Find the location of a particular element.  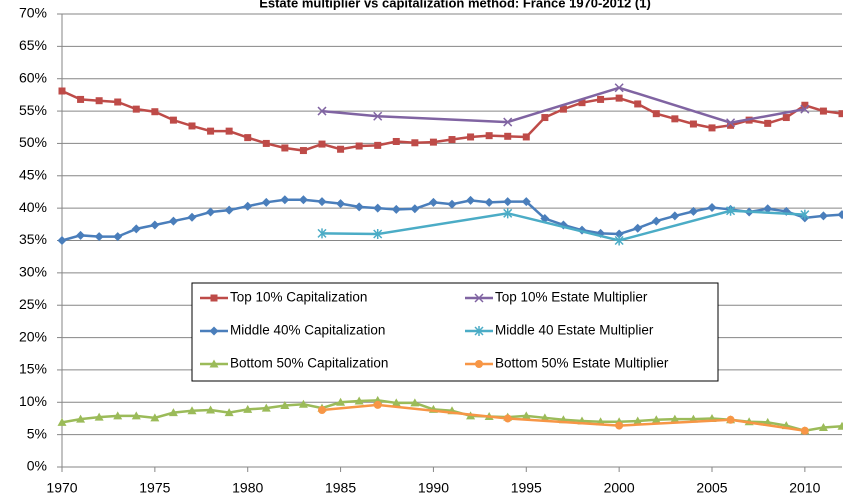

series-line is located at coordinates (563, 417).